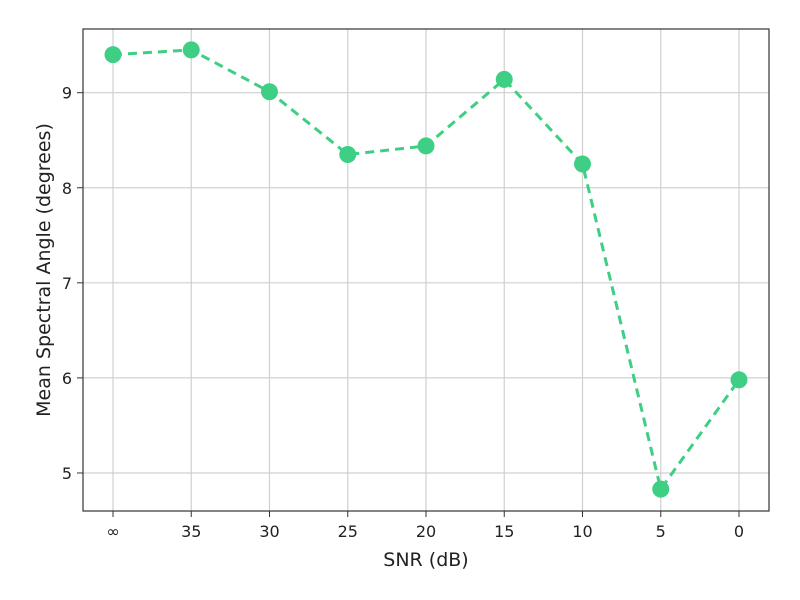  What do you see at coordinates (426, 531) in the screenshot?
I see `x-tick-label: 20` at bounding box center [426, 531].